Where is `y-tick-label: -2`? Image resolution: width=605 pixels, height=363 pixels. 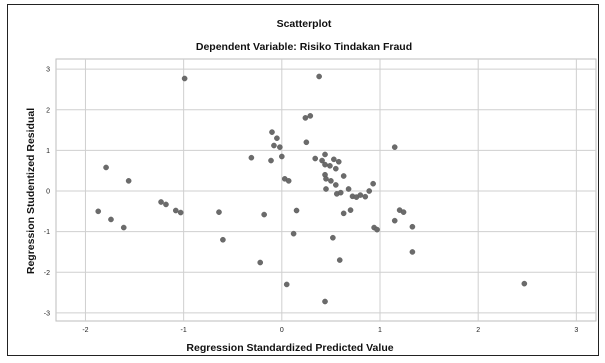
y-tick-label: -2 is located at coordinates (47, 273).